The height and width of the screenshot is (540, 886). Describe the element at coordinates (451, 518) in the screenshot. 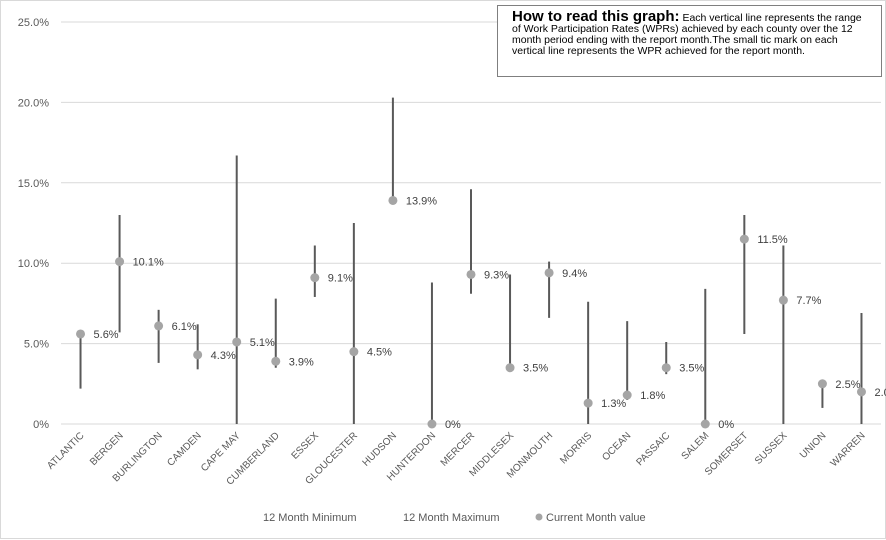

I see `legend-label: 12 Month Maximum` at that location.